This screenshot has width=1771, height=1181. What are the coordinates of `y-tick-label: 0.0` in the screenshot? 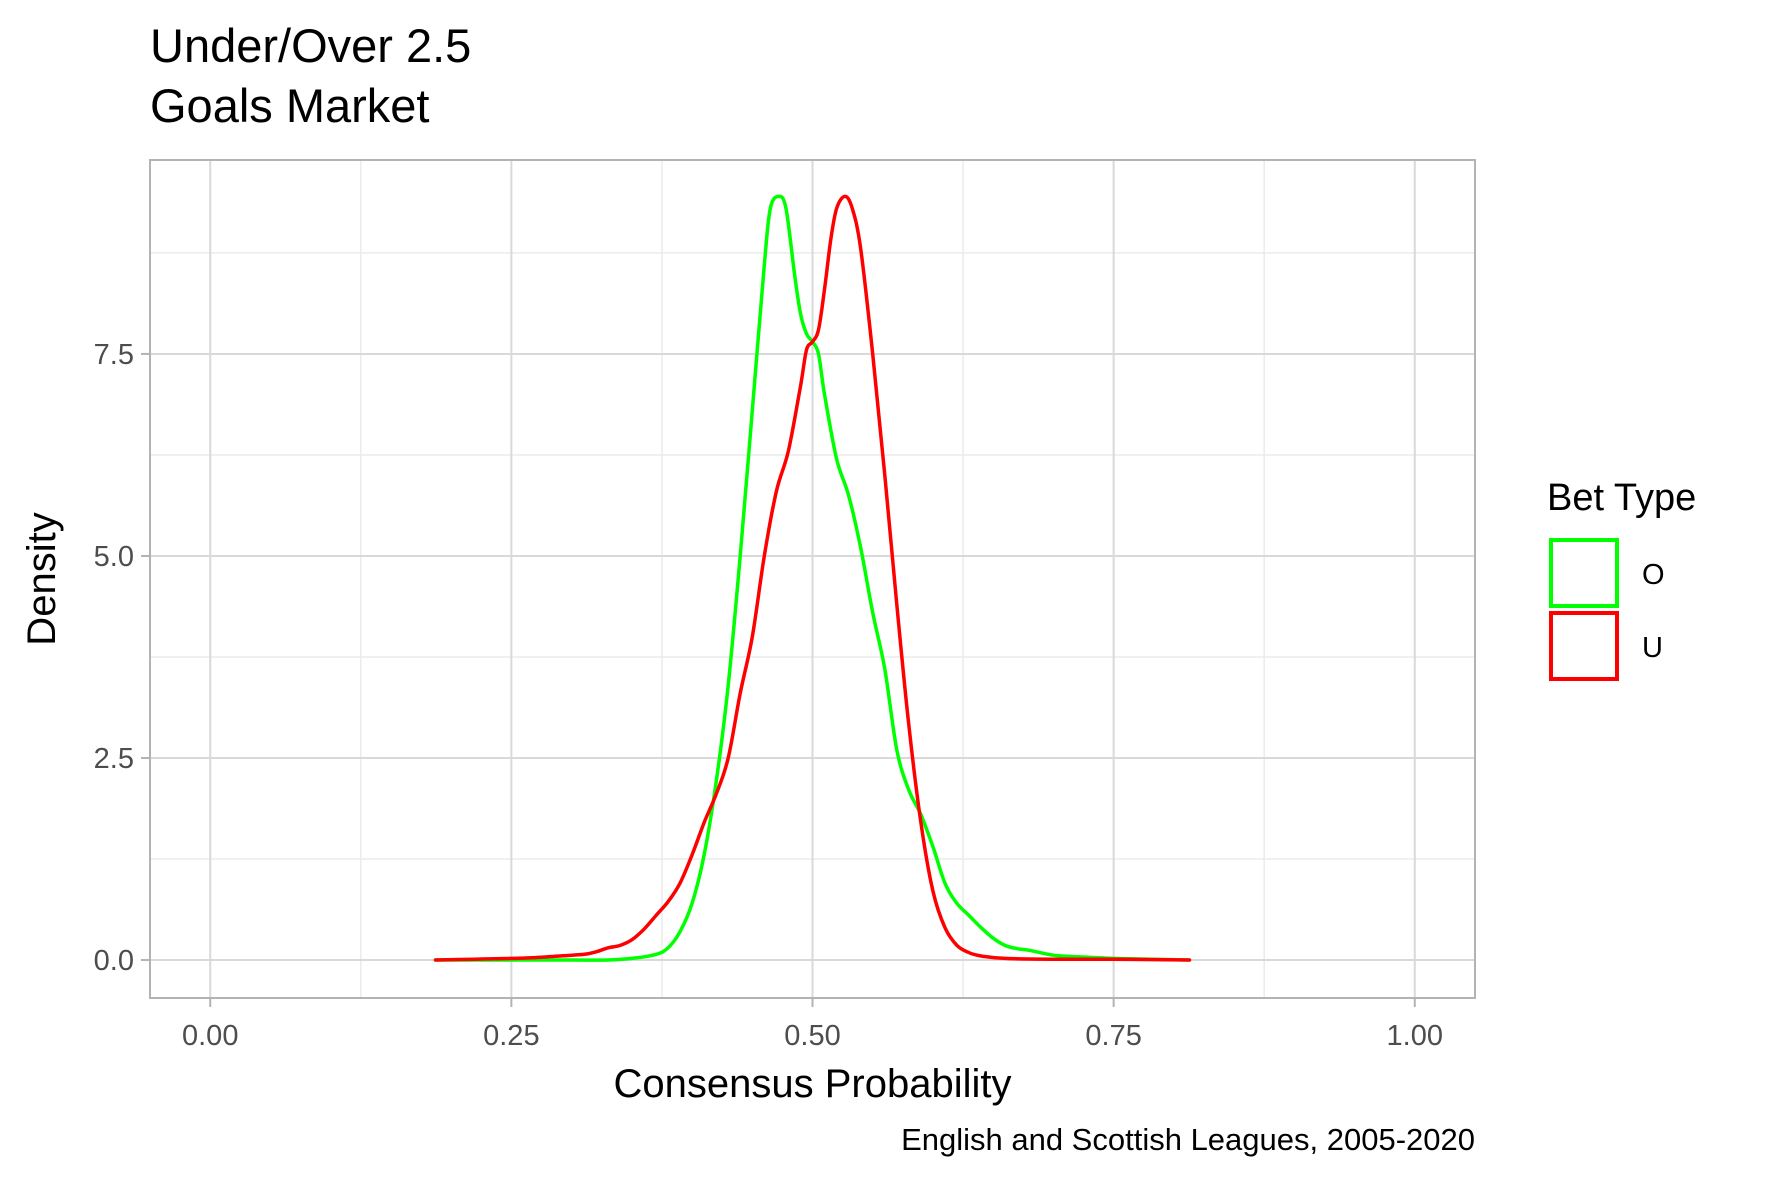 It's located at (114, 961).